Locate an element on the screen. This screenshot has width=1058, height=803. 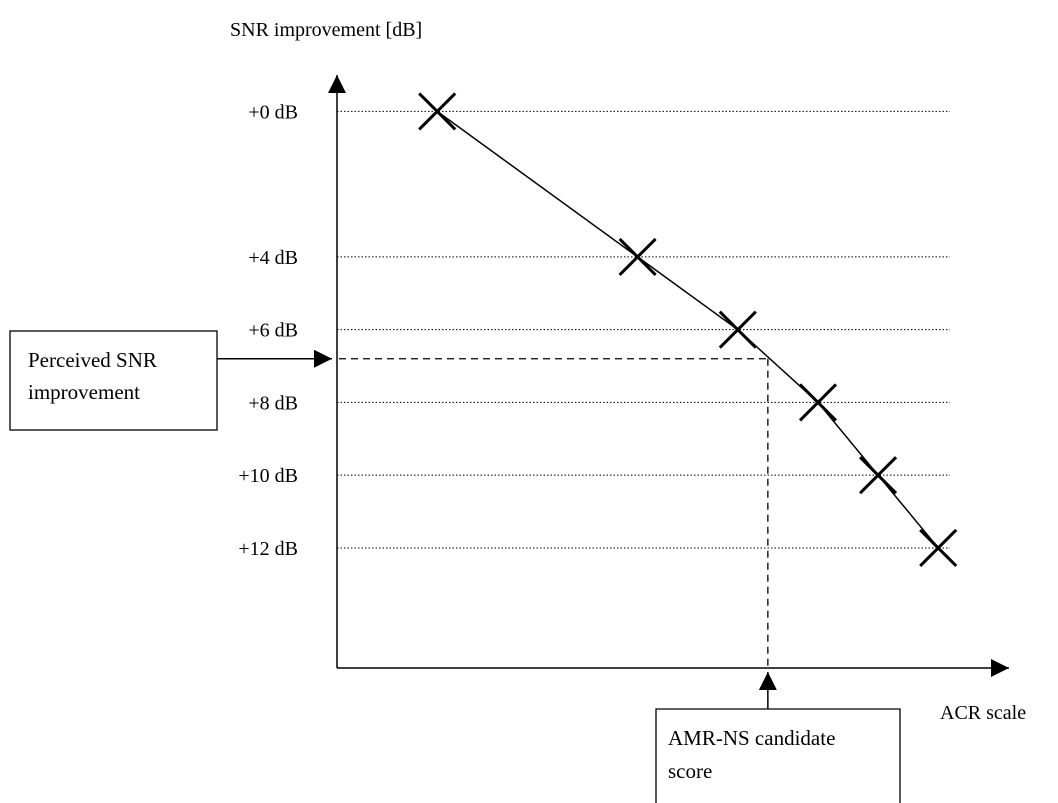
y-tick-label: +10 dB is located at coordinates (268, 476).